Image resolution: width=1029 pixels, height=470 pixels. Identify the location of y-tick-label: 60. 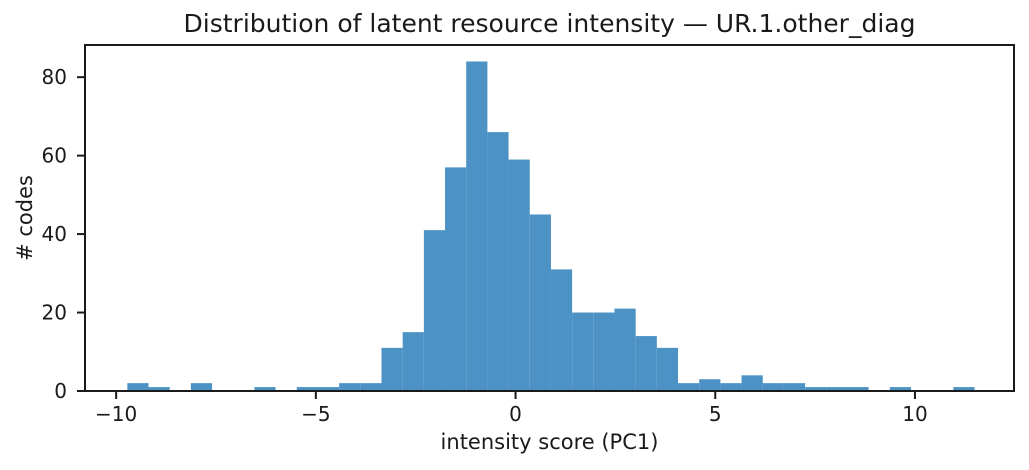
(54, 156).